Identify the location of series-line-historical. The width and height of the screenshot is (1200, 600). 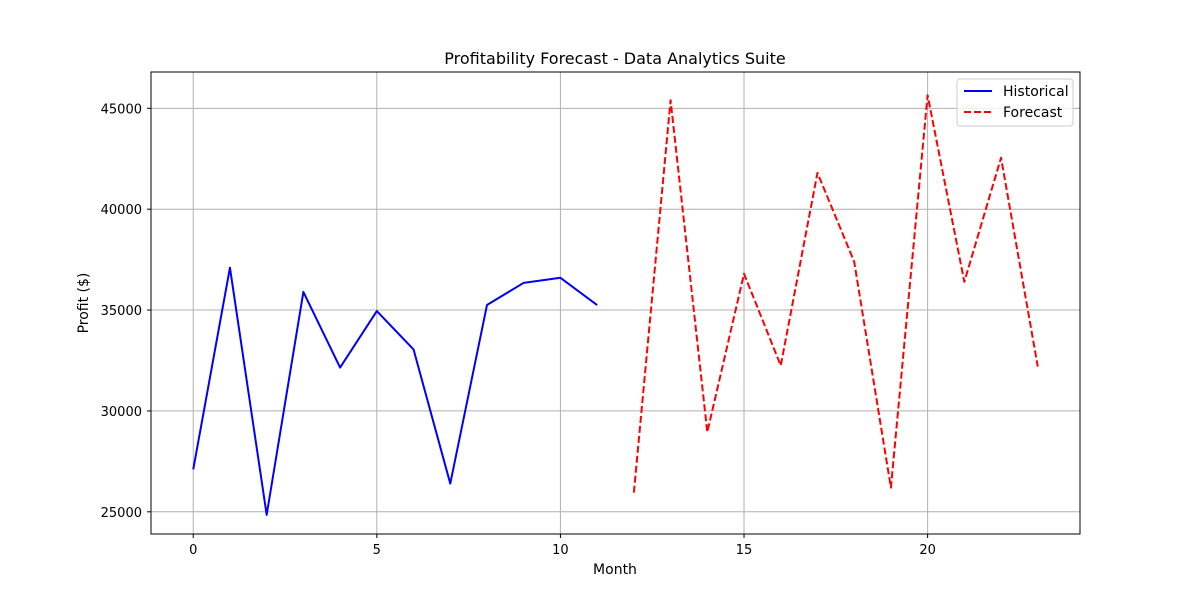
(395, 391).